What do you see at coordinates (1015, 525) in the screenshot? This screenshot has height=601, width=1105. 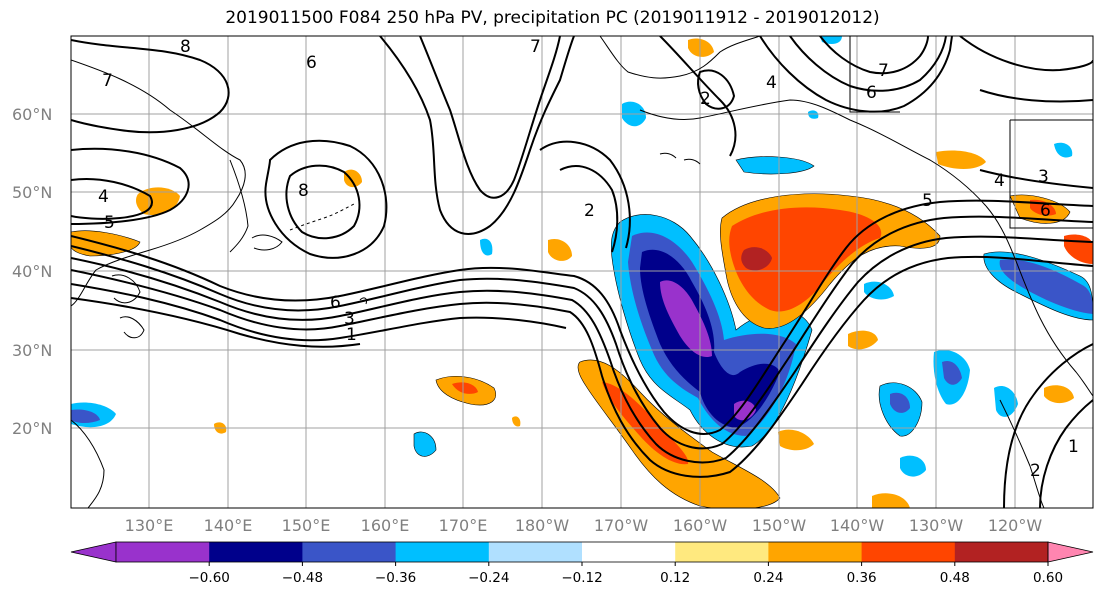 I see `lon-label: 120°W` at bounding box center [1015, 525].